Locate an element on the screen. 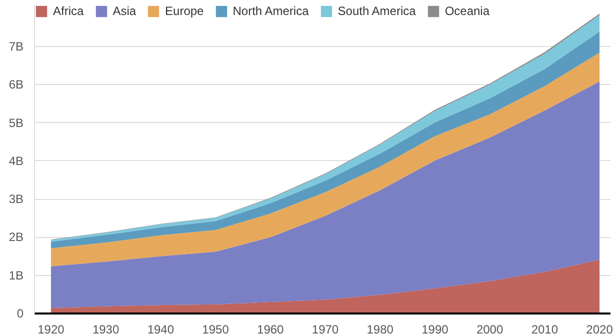 This screenshot has height=336, width=616. x-tick-label: 1950 is located at coordinates (216, 329).